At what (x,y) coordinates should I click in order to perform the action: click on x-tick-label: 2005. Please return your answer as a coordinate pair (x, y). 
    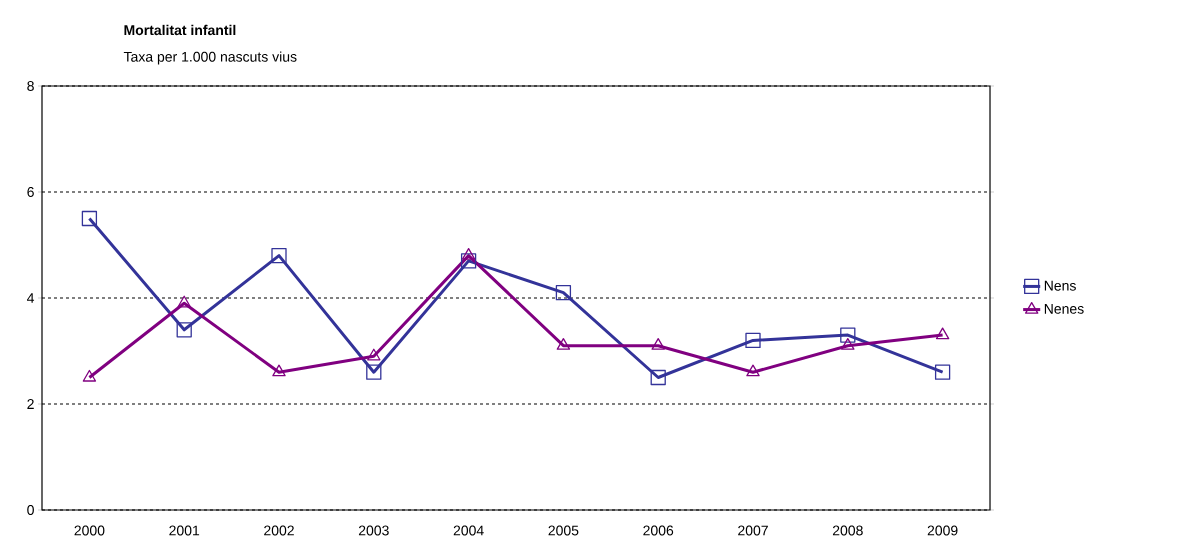
    Looking at the image, I should click on (563, 530).